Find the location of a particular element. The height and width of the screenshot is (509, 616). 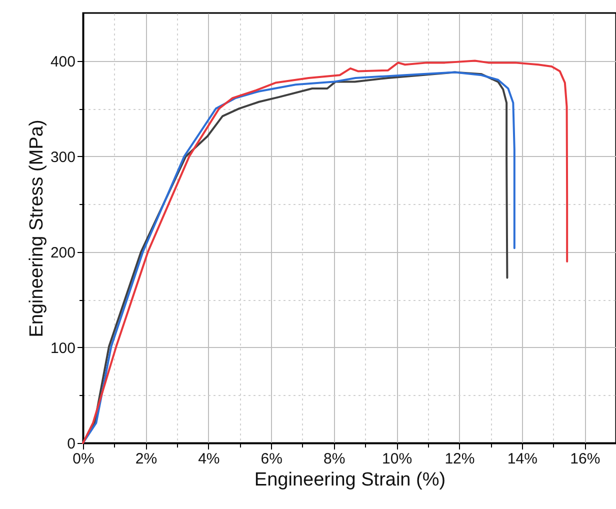

x-tick-label: 14% is located at coordinates (522, 459).